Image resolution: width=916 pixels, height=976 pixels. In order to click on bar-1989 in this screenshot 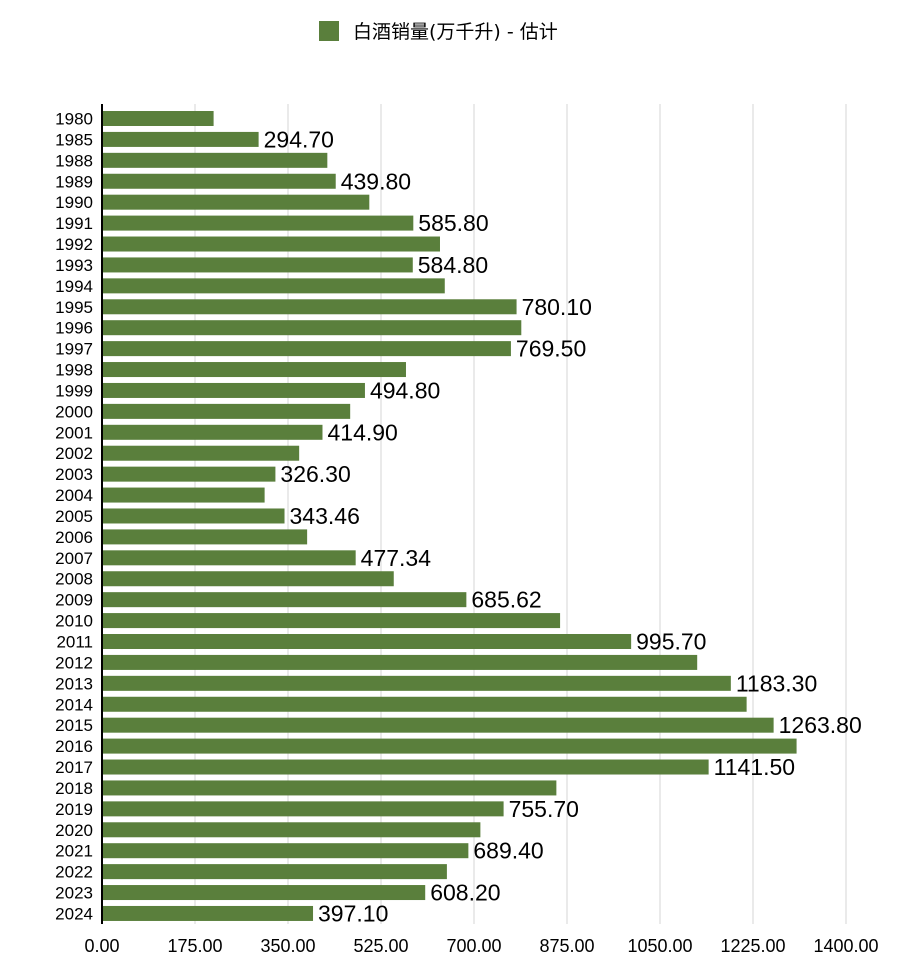, I will do `click(219, 181)`.